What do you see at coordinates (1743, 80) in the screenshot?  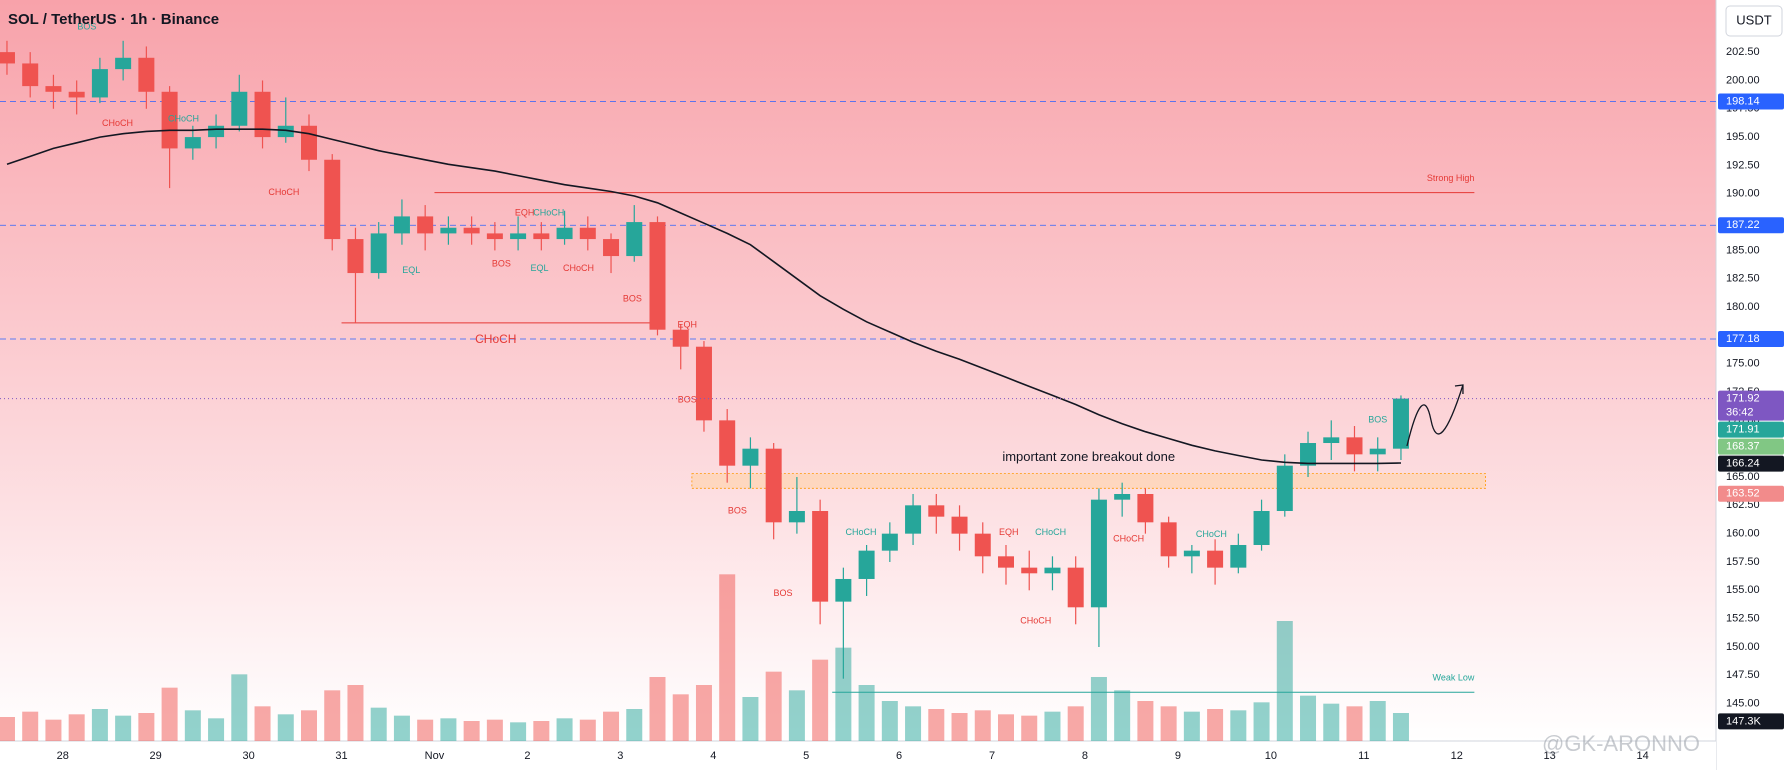 I see `y-tick-label: 200.00` at bounding box center [1743, 80].